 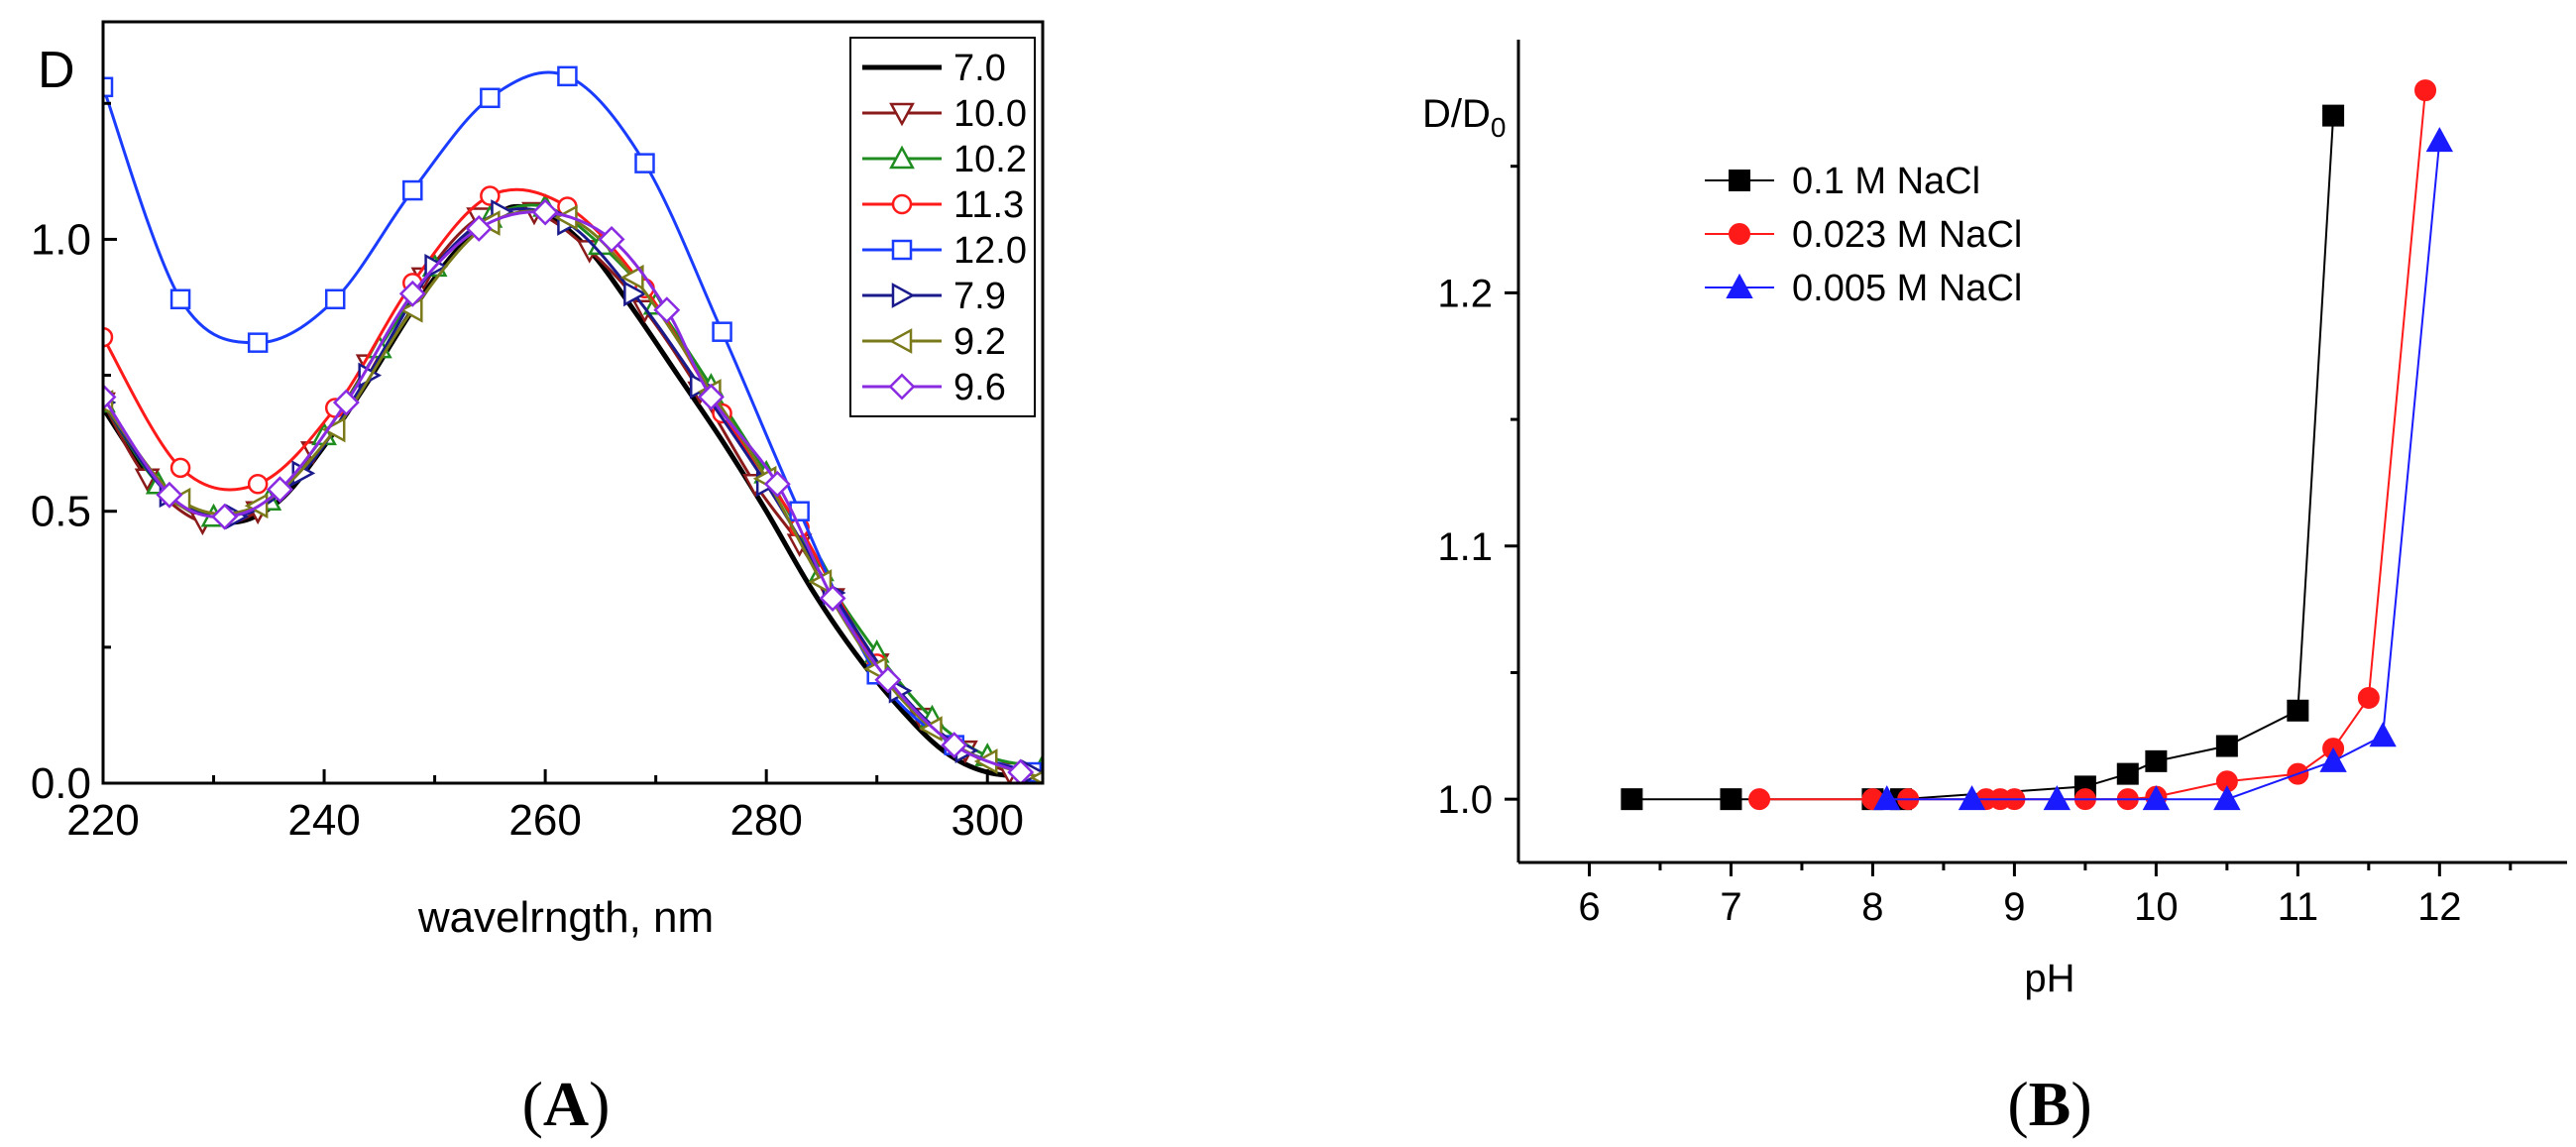 What do you see at coordinates (979, 296) in the screenshot?
I see `panel-a-legend-label: 7.9` at bounding box center [979, 296].